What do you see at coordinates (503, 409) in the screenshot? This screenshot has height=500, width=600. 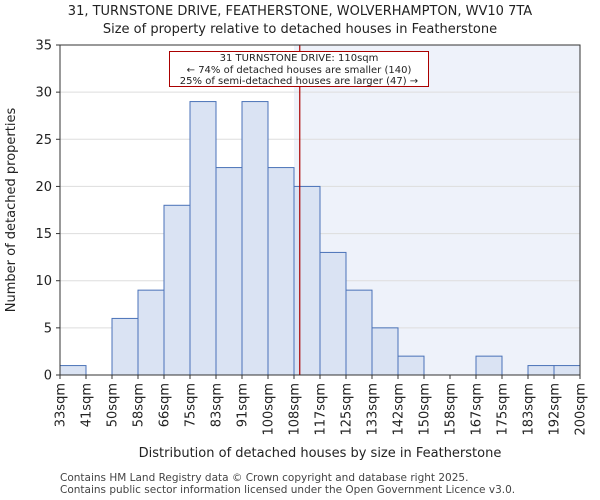 I see `x-tick-label: 175sqm` at bounding box center [503, 409].